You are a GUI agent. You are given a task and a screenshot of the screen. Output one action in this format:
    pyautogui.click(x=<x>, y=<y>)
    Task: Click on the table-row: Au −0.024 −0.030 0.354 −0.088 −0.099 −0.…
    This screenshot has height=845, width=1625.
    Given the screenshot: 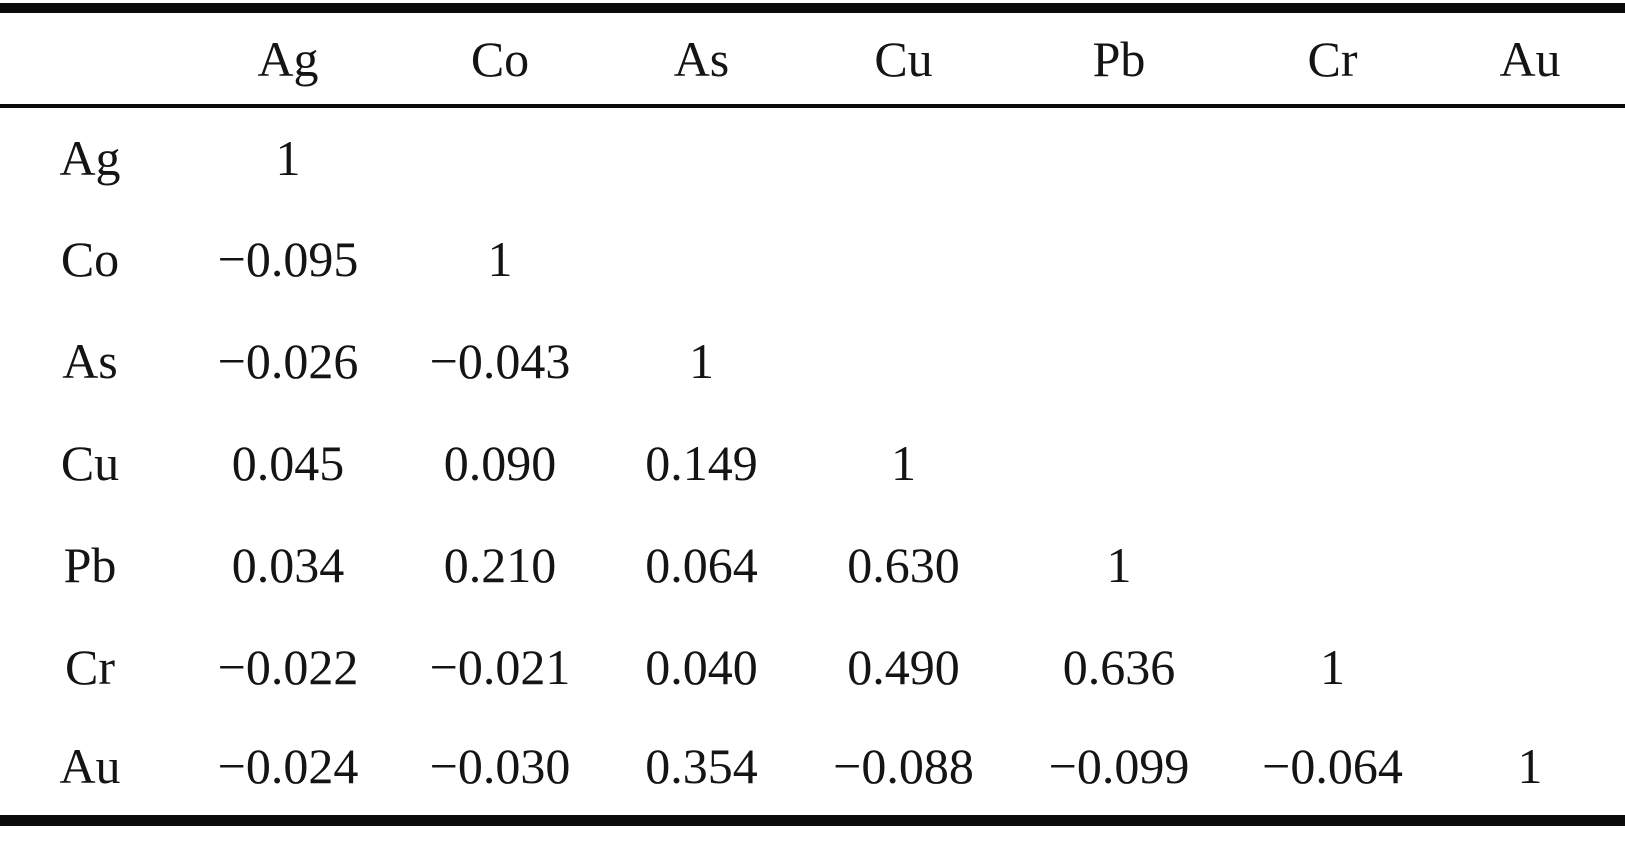 What is the action you would take?
    pyautogui.click(x=812, y=769)
    